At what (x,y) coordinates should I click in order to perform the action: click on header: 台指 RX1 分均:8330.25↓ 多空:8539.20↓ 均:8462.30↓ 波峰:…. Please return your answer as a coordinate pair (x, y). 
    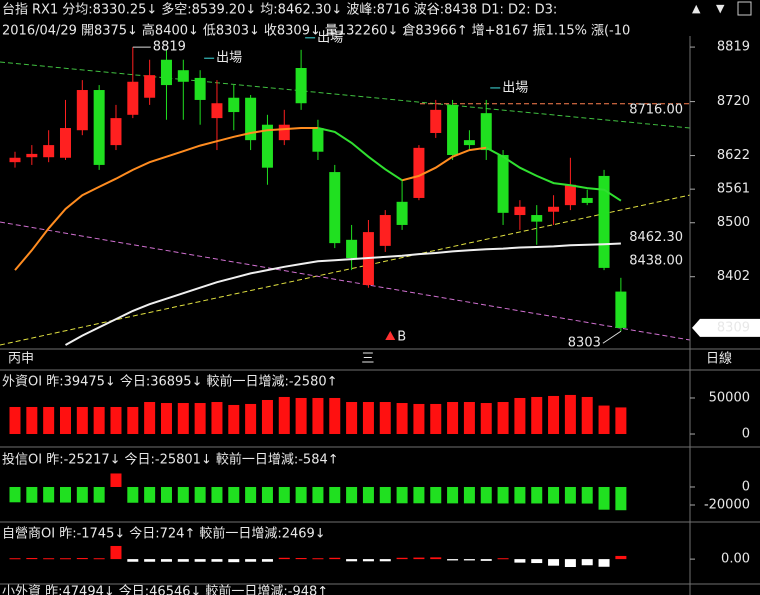
    Looking at the image, I should click on (316, 20).